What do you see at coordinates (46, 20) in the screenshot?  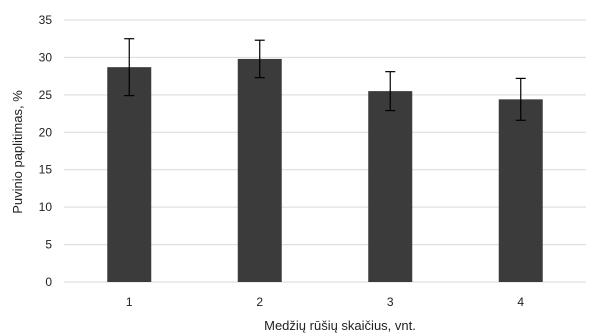 I see `y-tick-label: 35` at bounding box center [46, 20].